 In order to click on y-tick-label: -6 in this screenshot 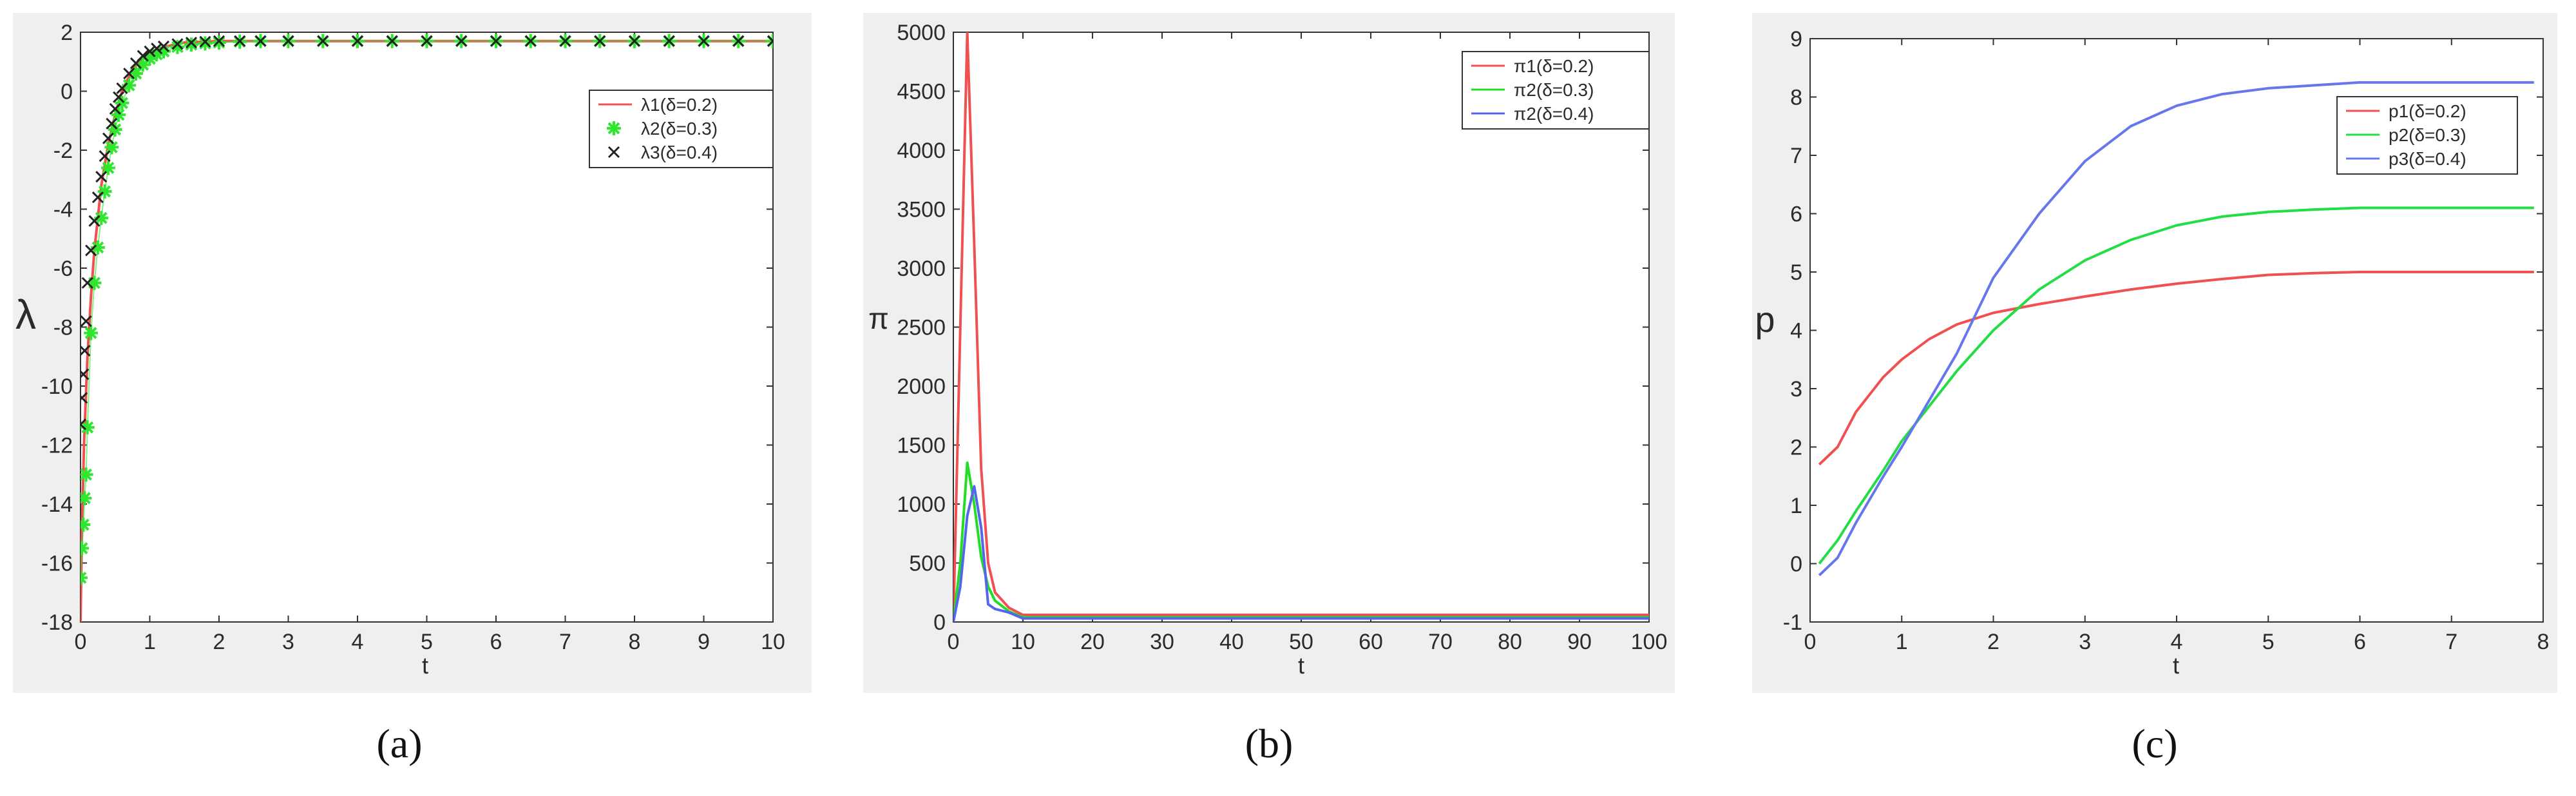, I will do `click(63, 269)`.